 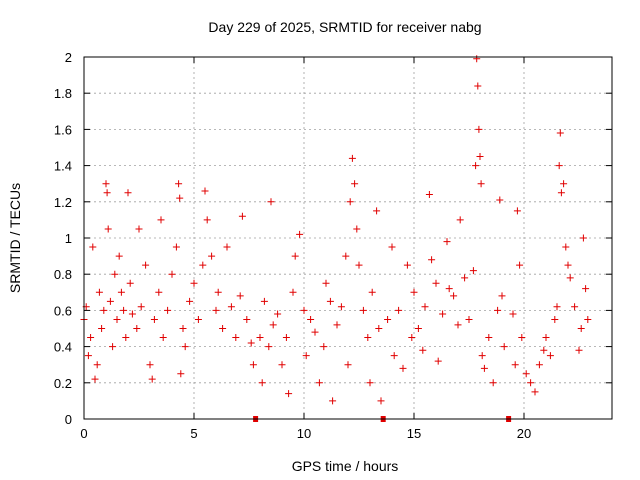 I want to click on y-tick-label: 0, so click(x=68, y=419).